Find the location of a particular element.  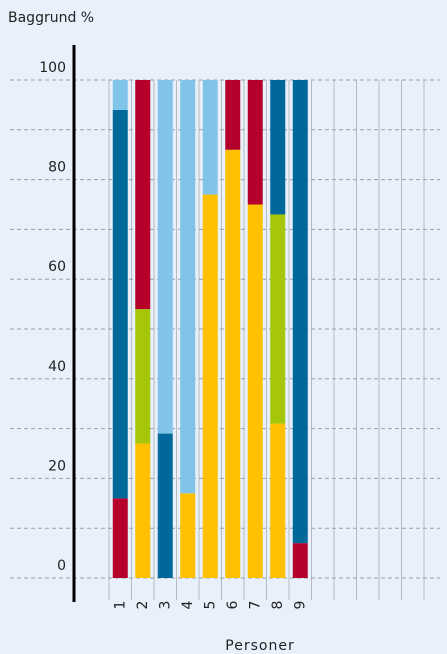

x-tick-label: 8 is located at coordinates (278, 605).